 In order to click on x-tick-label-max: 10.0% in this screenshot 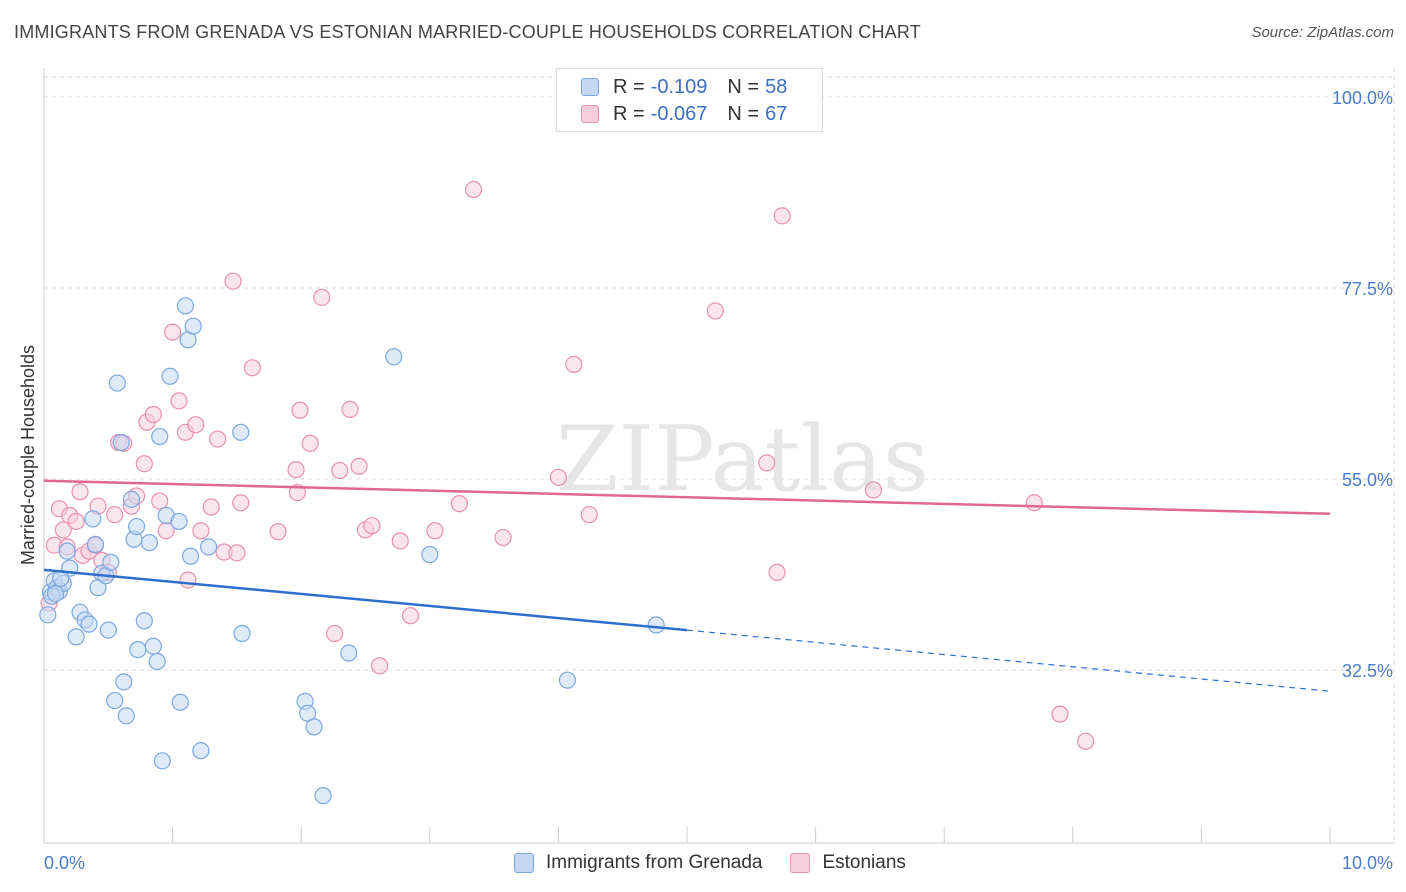, I will do `click(1367, 863)`.